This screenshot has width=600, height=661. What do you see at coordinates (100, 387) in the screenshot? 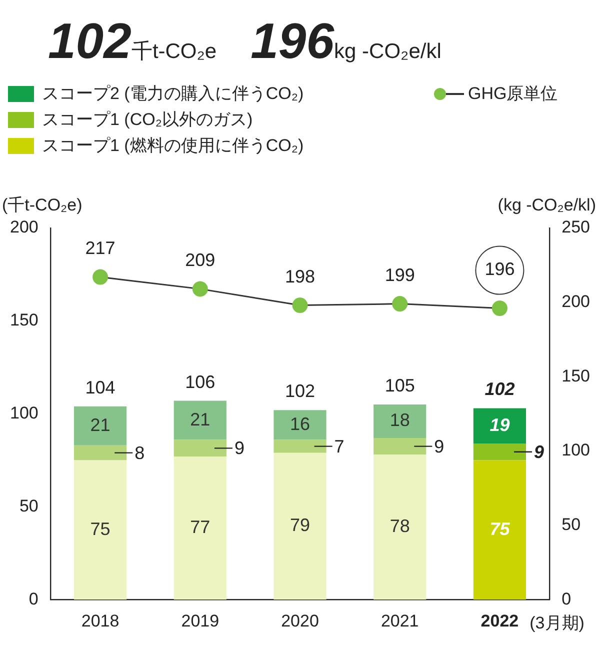
I see `total-label: 104` at bounding box center [100, 387].